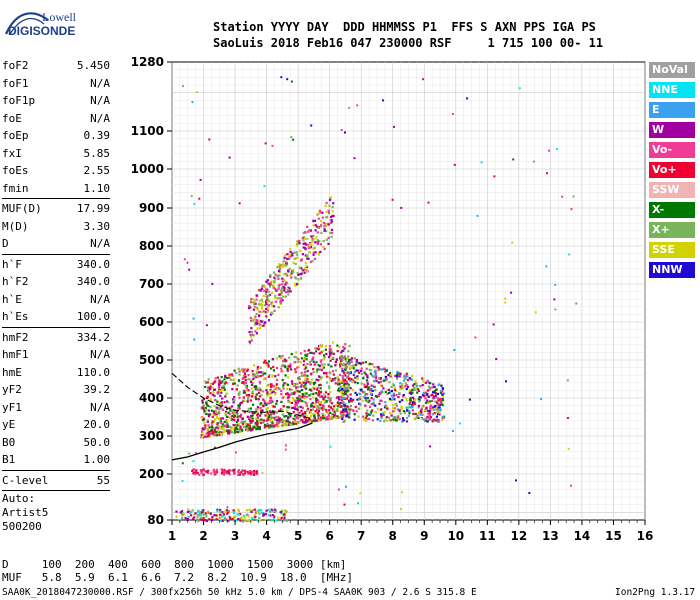  I want to click on legend-item-noval: NoVal, so click(672, 70).